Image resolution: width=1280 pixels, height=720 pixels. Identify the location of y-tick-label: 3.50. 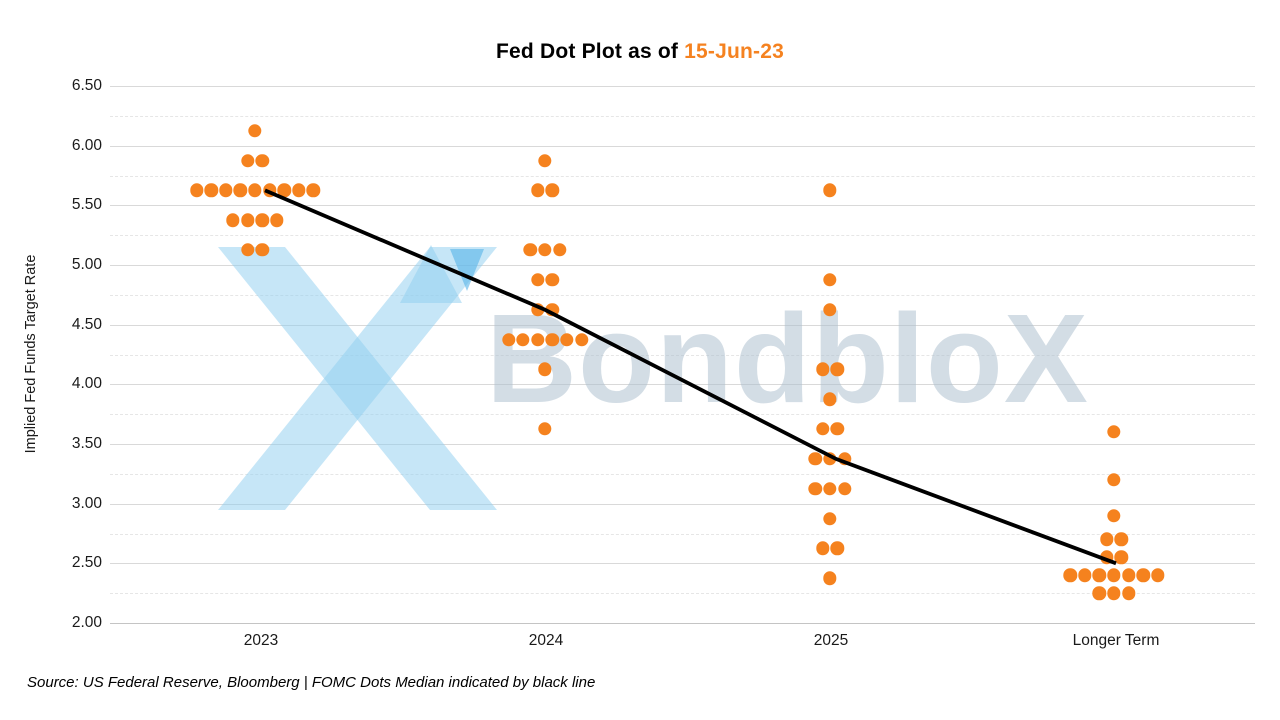
(86, 443).